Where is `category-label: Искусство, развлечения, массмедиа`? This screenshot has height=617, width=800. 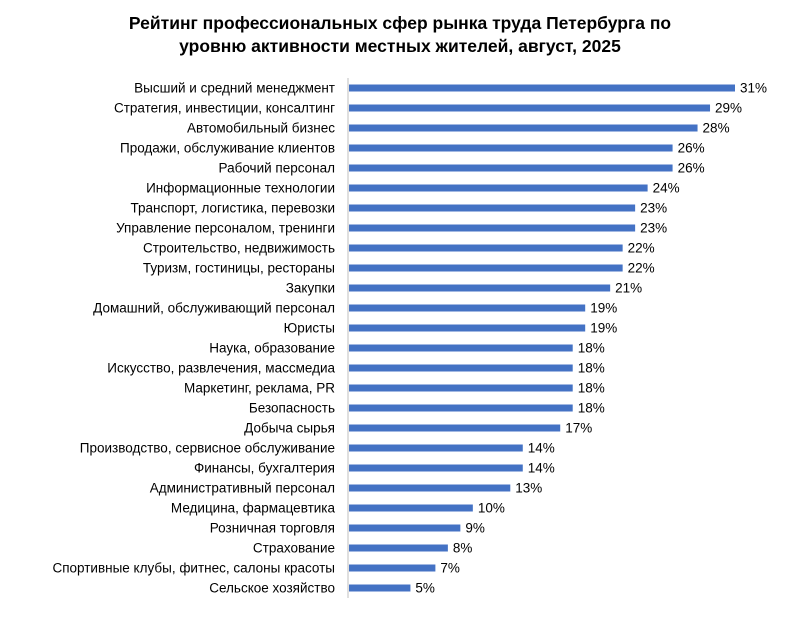
category-label: Искусство, развлечения, массмедиа is located at coordinates (221, 368).